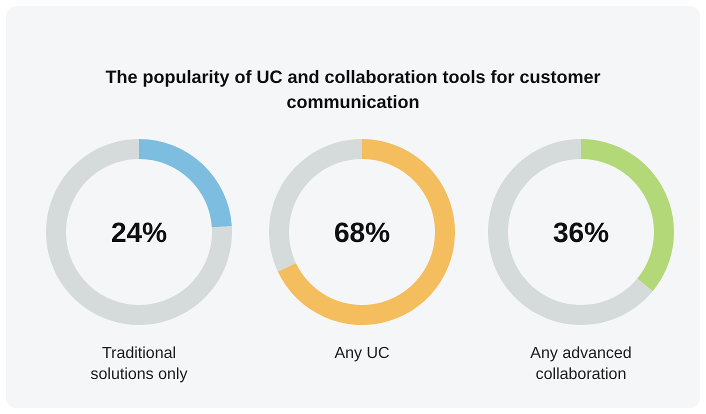 The height and width of the screenshot is (414, 706). I want to click on text: 24%, so click(139, 232).